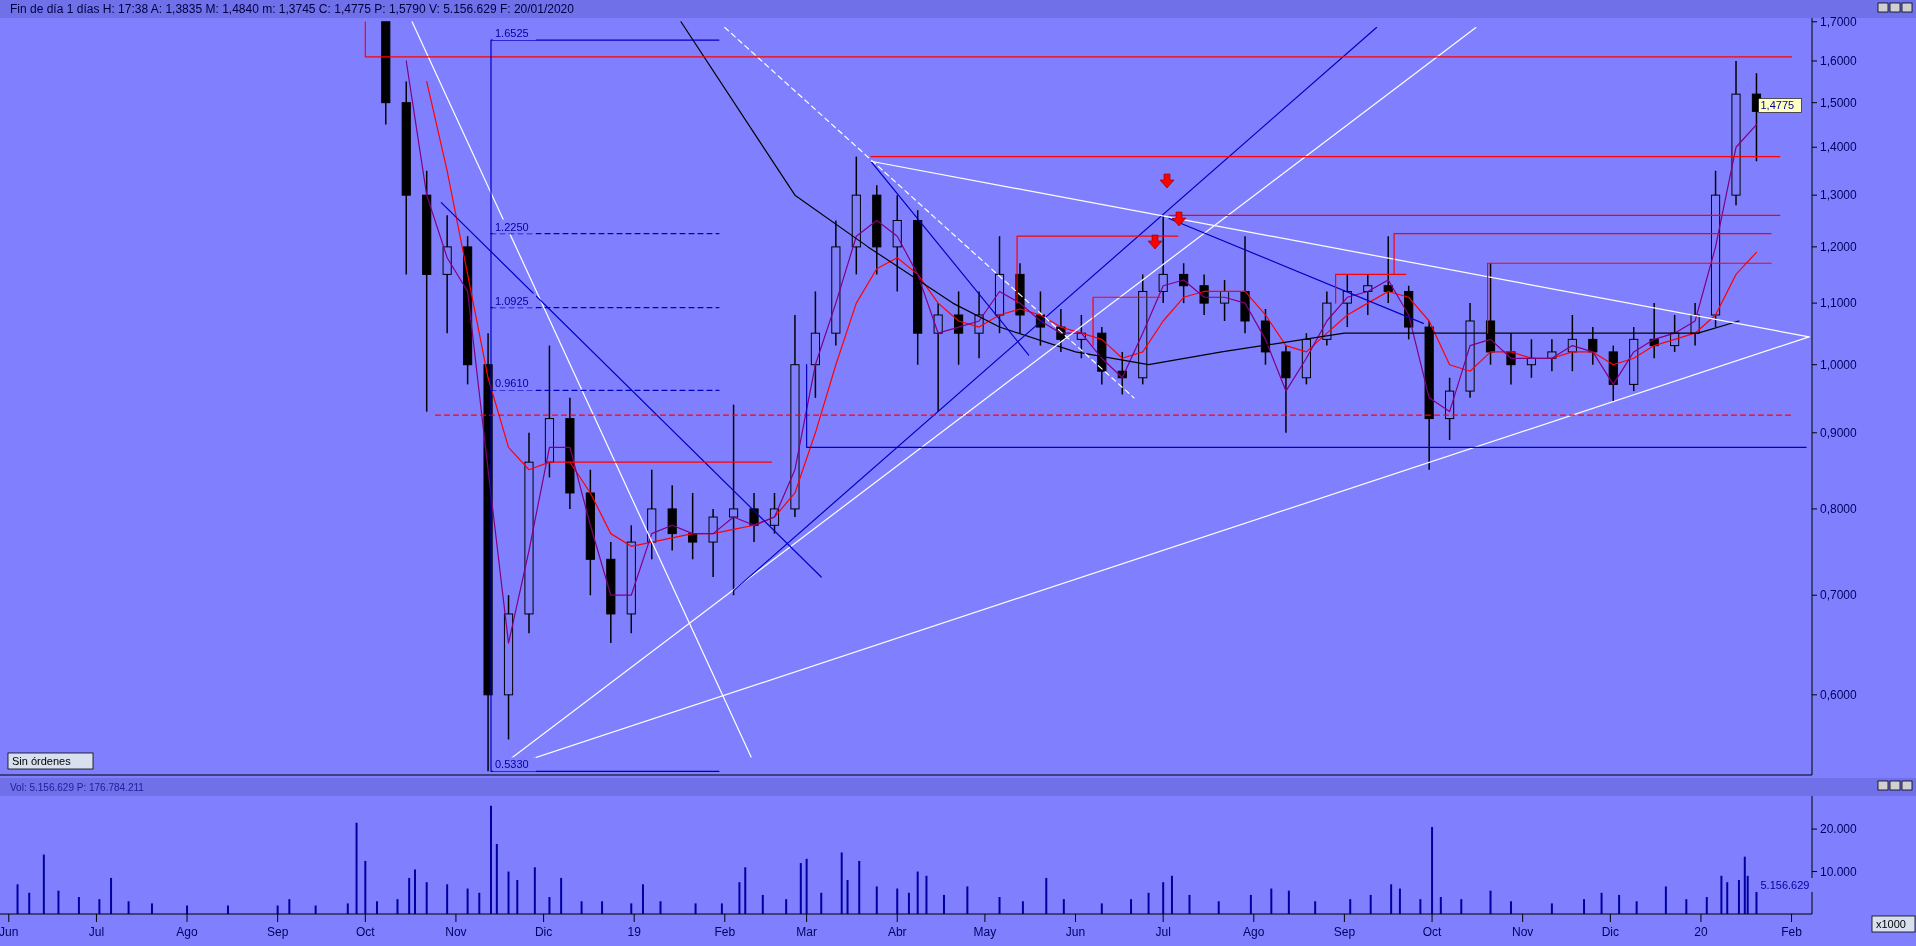 Image resolution: width=1916 pixels, height=946 pixels. I want to click on annotation: 1.0925, so click(511, 300).